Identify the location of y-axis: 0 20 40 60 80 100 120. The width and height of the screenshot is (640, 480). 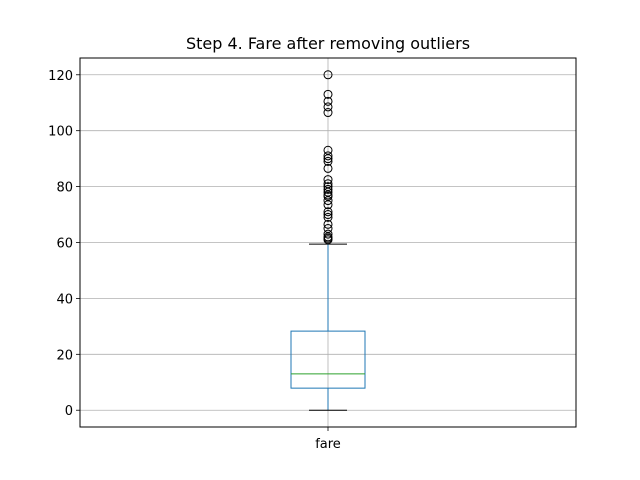
(64, 244).